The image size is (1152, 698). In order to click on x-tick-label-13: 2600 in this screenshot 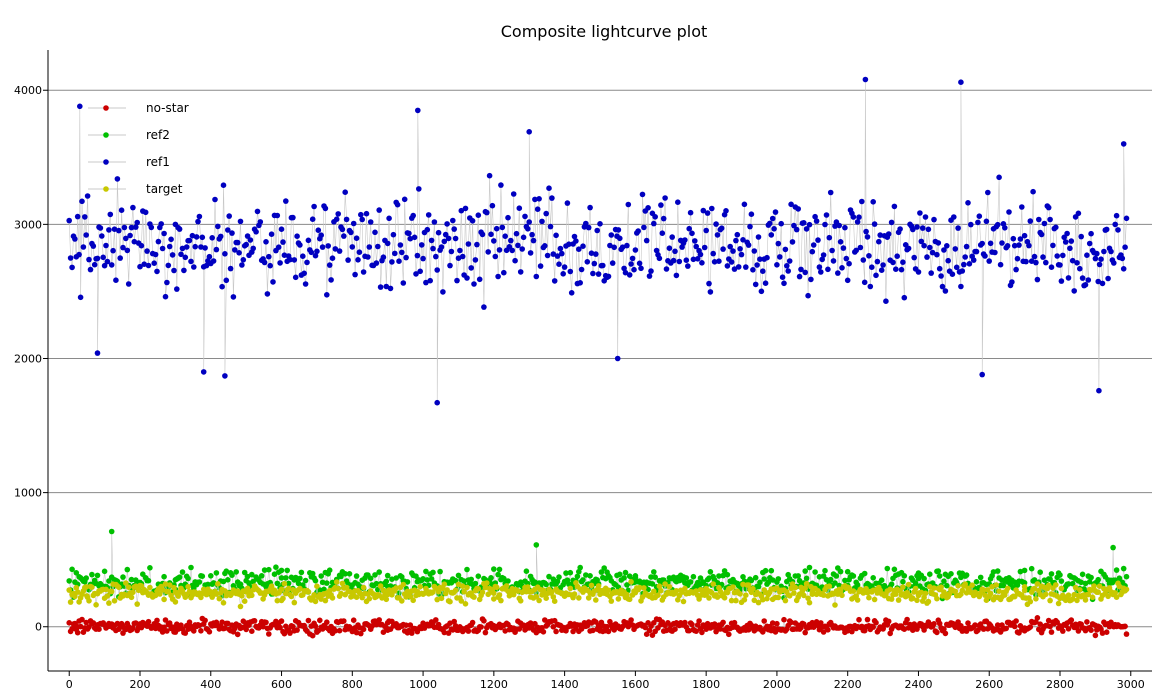, I will do `click(989, 684)`.